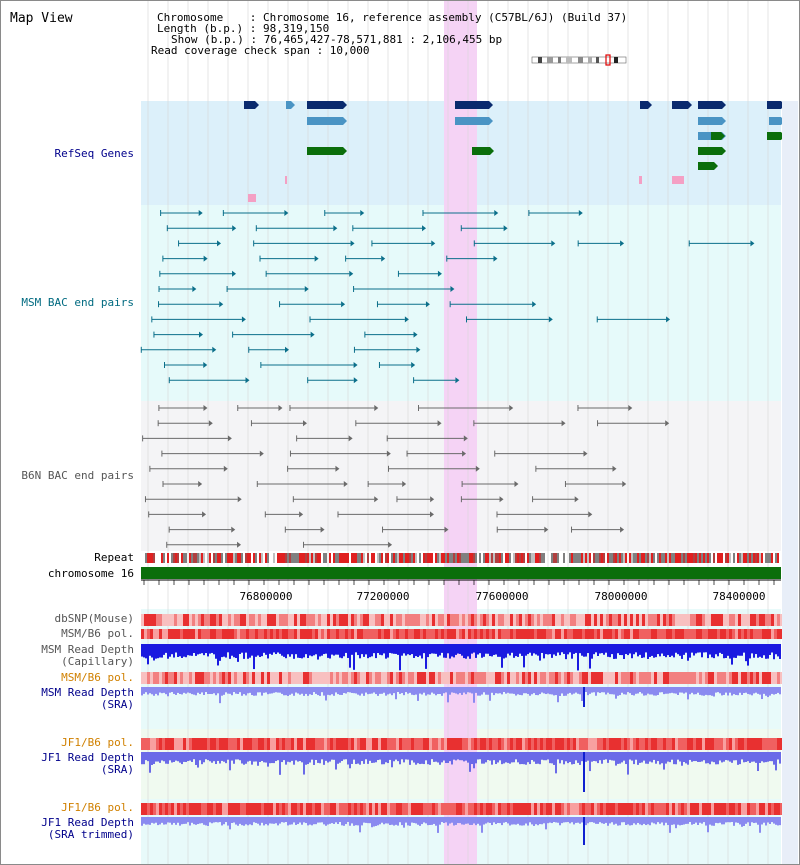 This screenshot has width=800, height=865. Describe the element at coordinates (87, 649) in the screenshot. I see `label-line: MSM Read Depth` at that location.